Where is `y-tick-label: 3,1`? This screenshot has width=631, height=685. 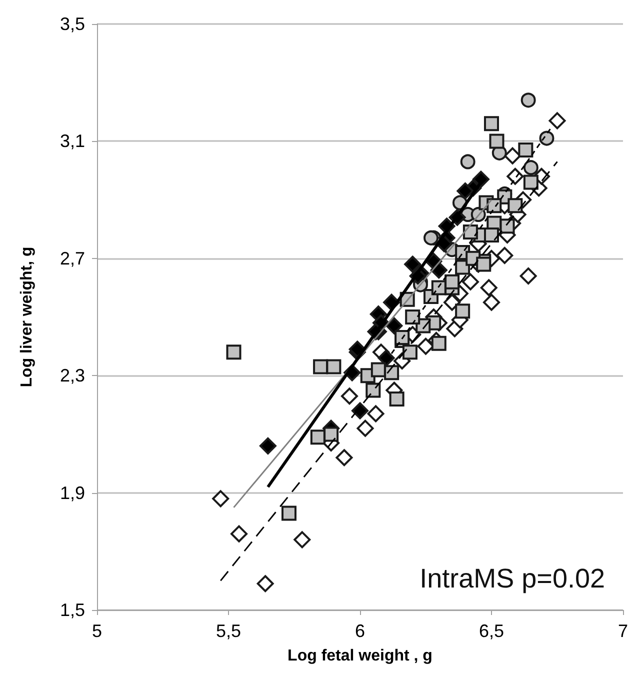
y-tick-label: 3,1 is located at coordinates (72, 141).